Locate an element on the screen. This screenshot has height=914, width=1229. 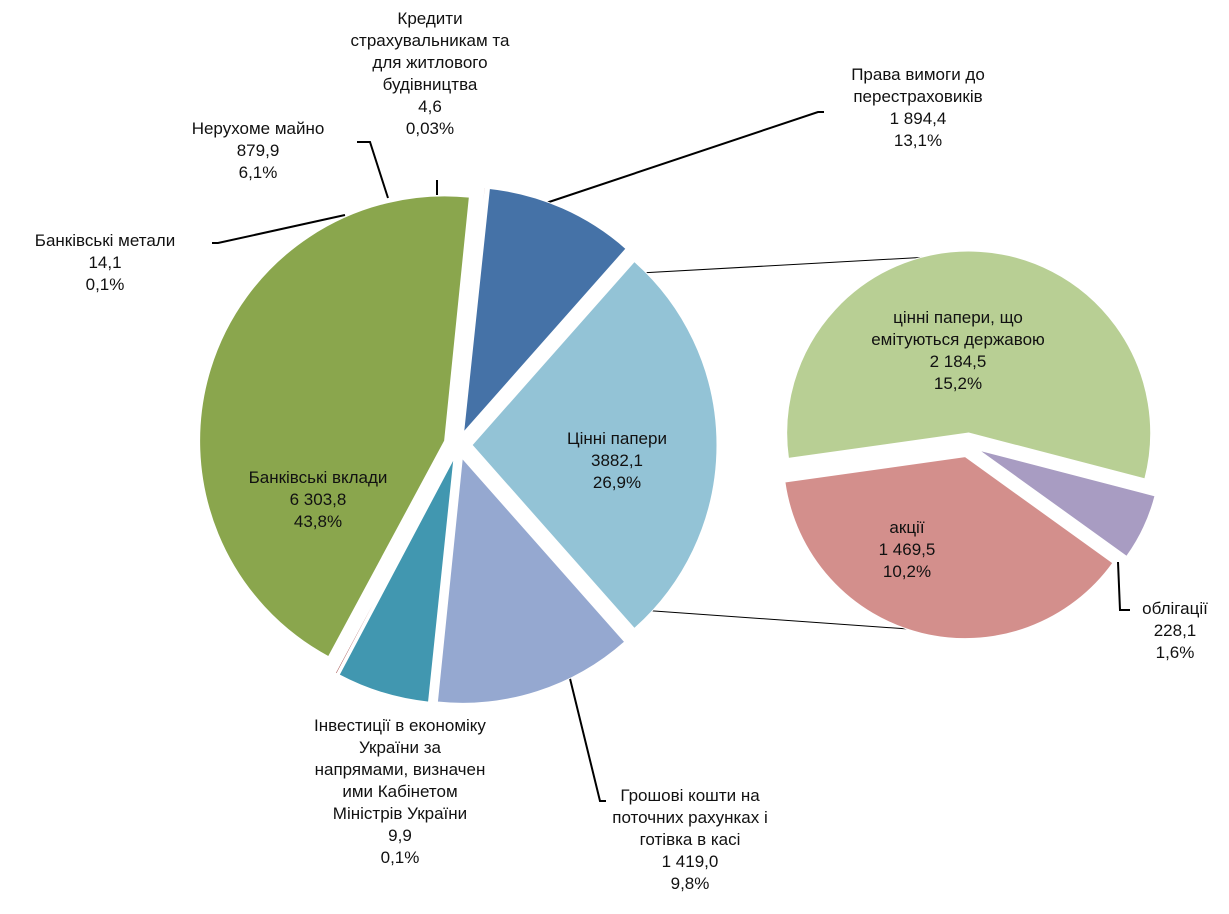
category-name: Цінні папери is located at coordinates (617, 438).